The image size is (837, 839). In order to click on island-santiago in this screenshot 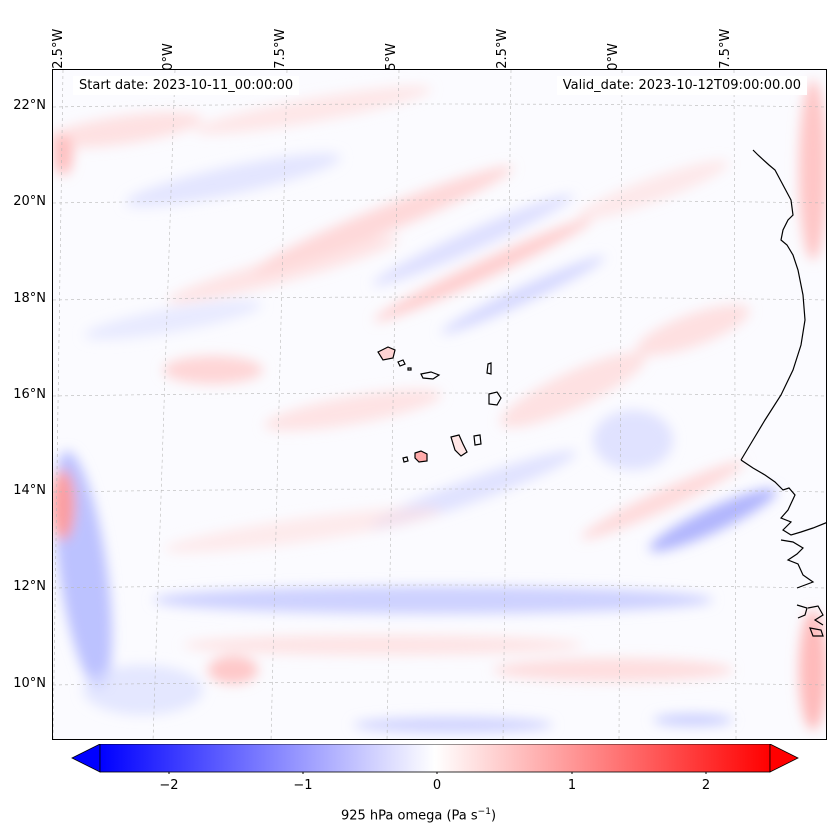, I will do `click(459, 445)`.